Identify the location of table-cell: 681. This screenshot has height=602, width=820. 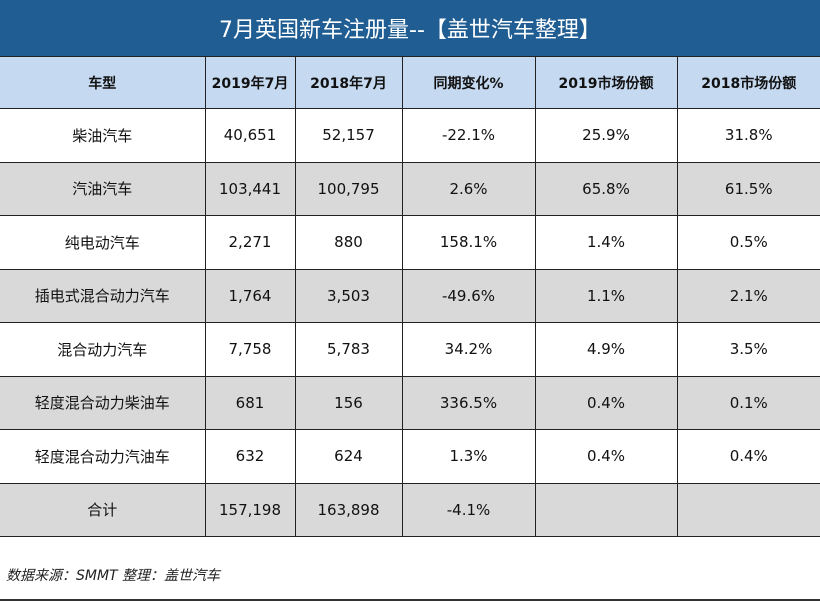
(250, 402).